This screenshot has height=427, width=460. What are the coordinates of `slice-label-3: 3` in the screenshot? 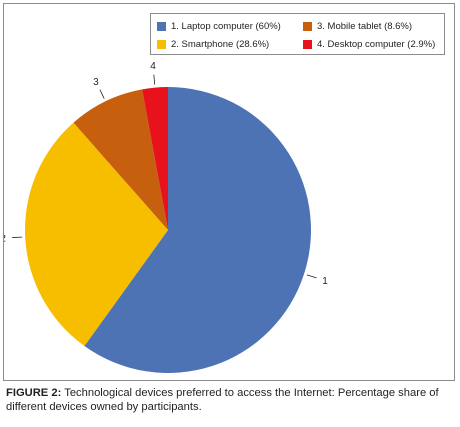 It's located at (96, 82).